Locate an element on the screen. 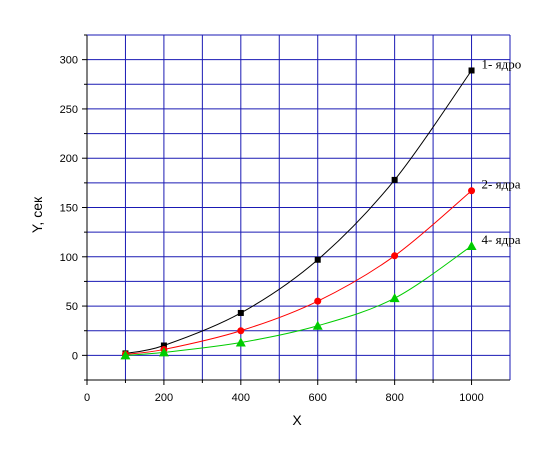  x-tick-labels: 0 200 400 600 800 1000 is located at coordinates (284, 398).